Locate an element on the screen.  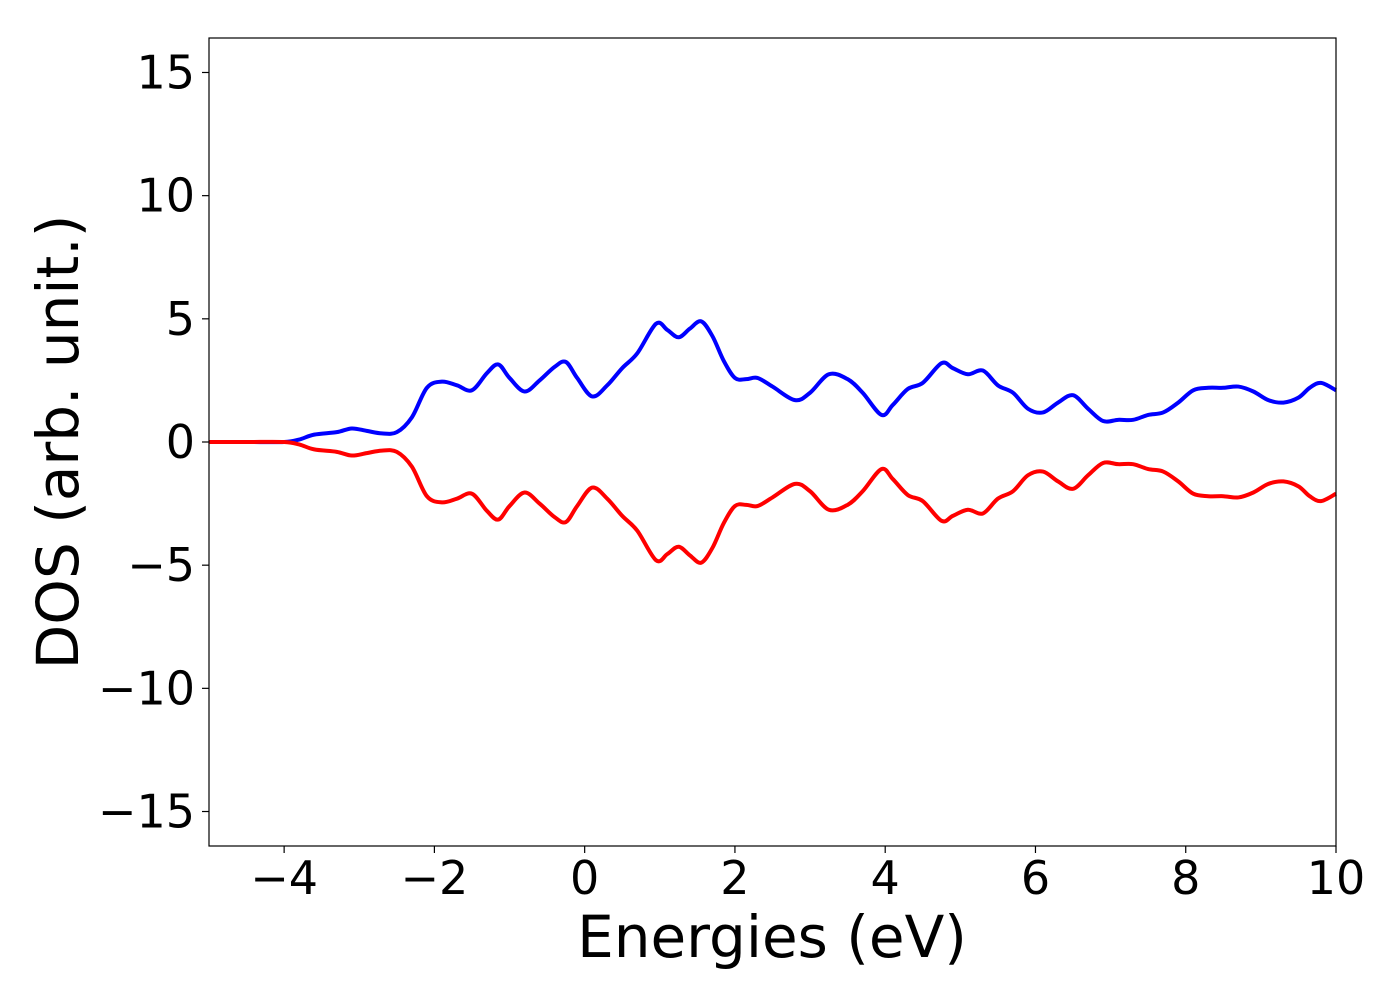
x-axis-label: Energies (eV) is located at coordinates (772, 937).